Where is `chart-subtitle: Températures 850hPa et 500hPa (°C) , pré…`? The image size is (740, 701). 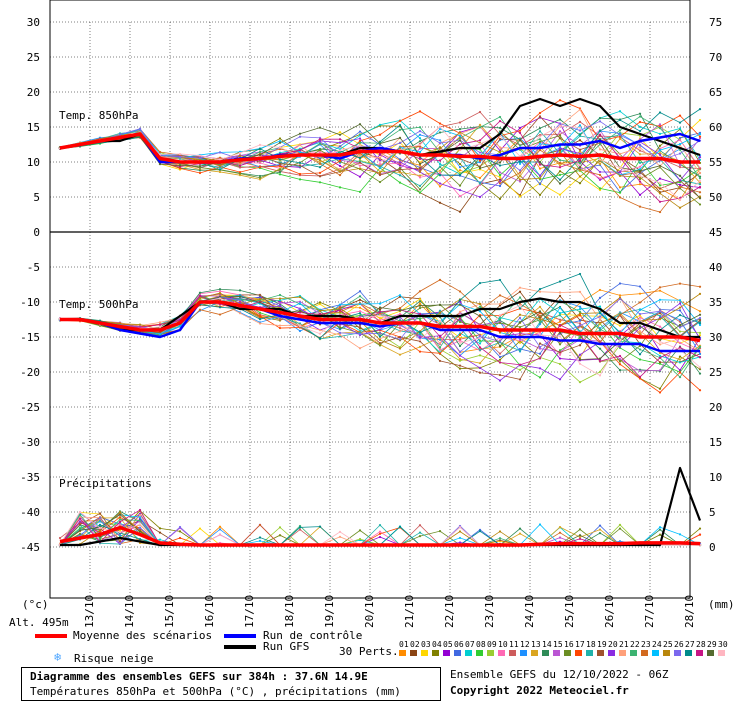 chart-subtitle: Températures 850hPa et 500hPa (°C) , pré… is located at coordinates (215, 691).